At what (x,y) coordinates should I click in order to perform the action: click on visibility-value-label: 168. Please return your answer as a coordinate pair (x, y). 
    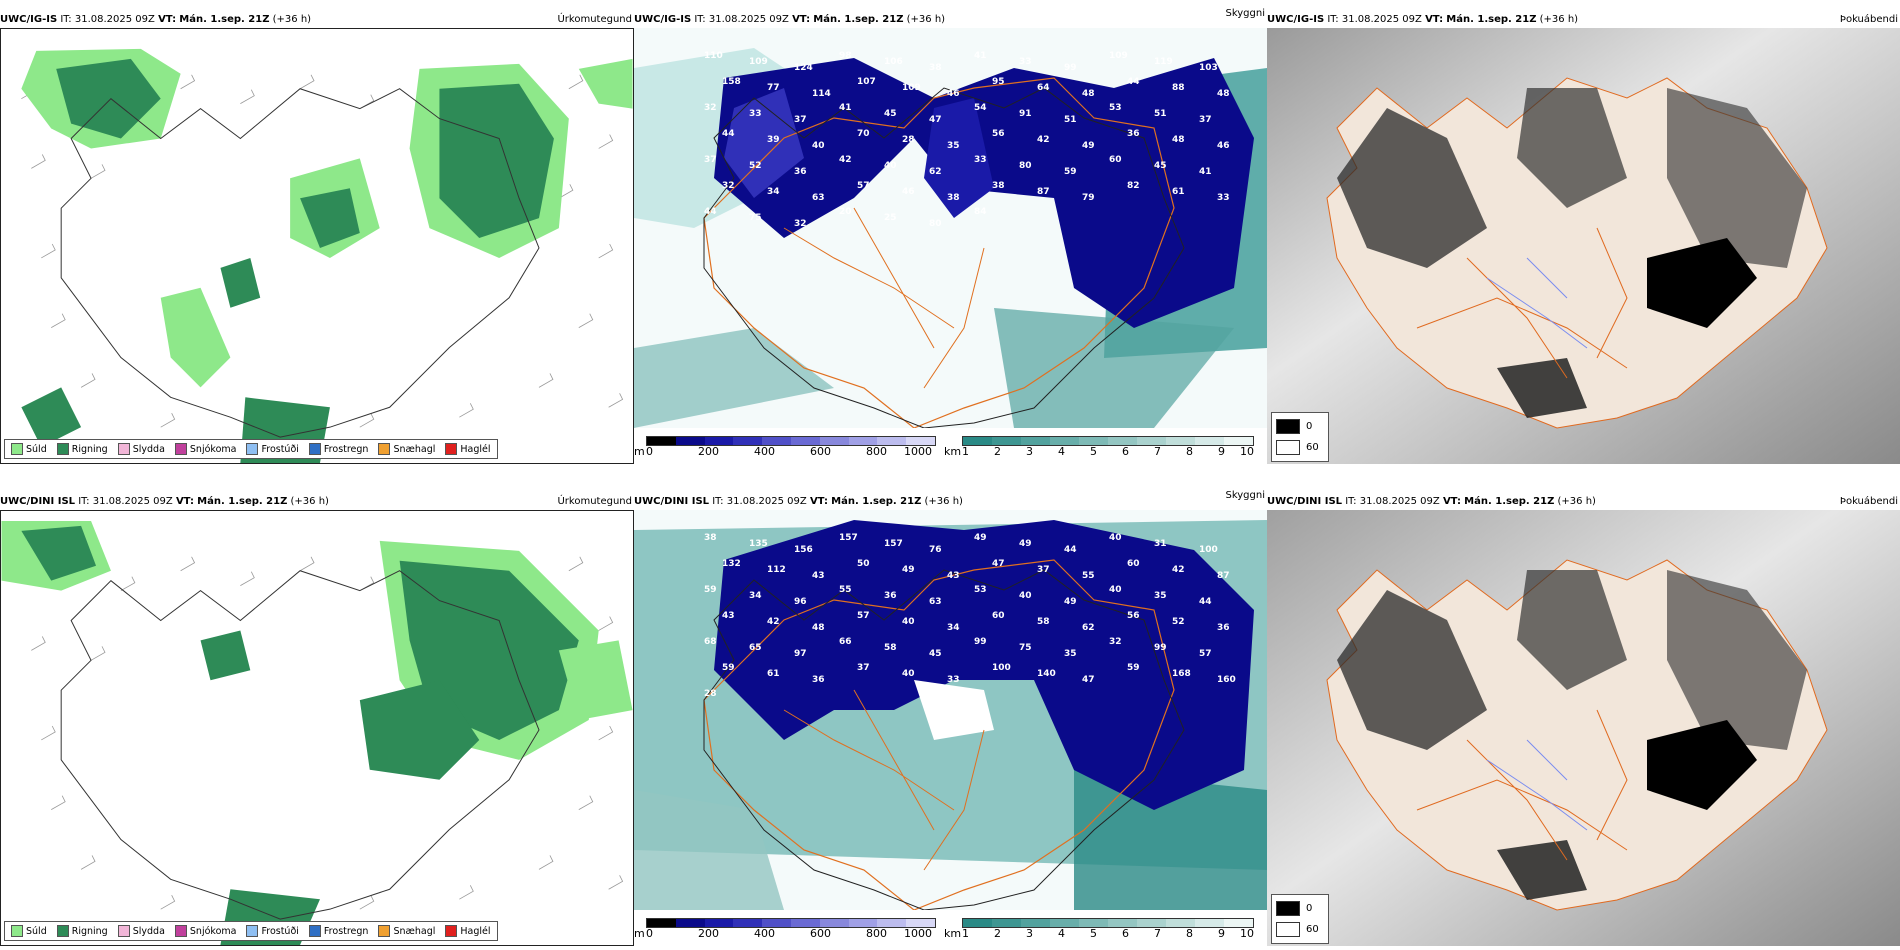
    Looking at the image, I should click on (1181, 674).